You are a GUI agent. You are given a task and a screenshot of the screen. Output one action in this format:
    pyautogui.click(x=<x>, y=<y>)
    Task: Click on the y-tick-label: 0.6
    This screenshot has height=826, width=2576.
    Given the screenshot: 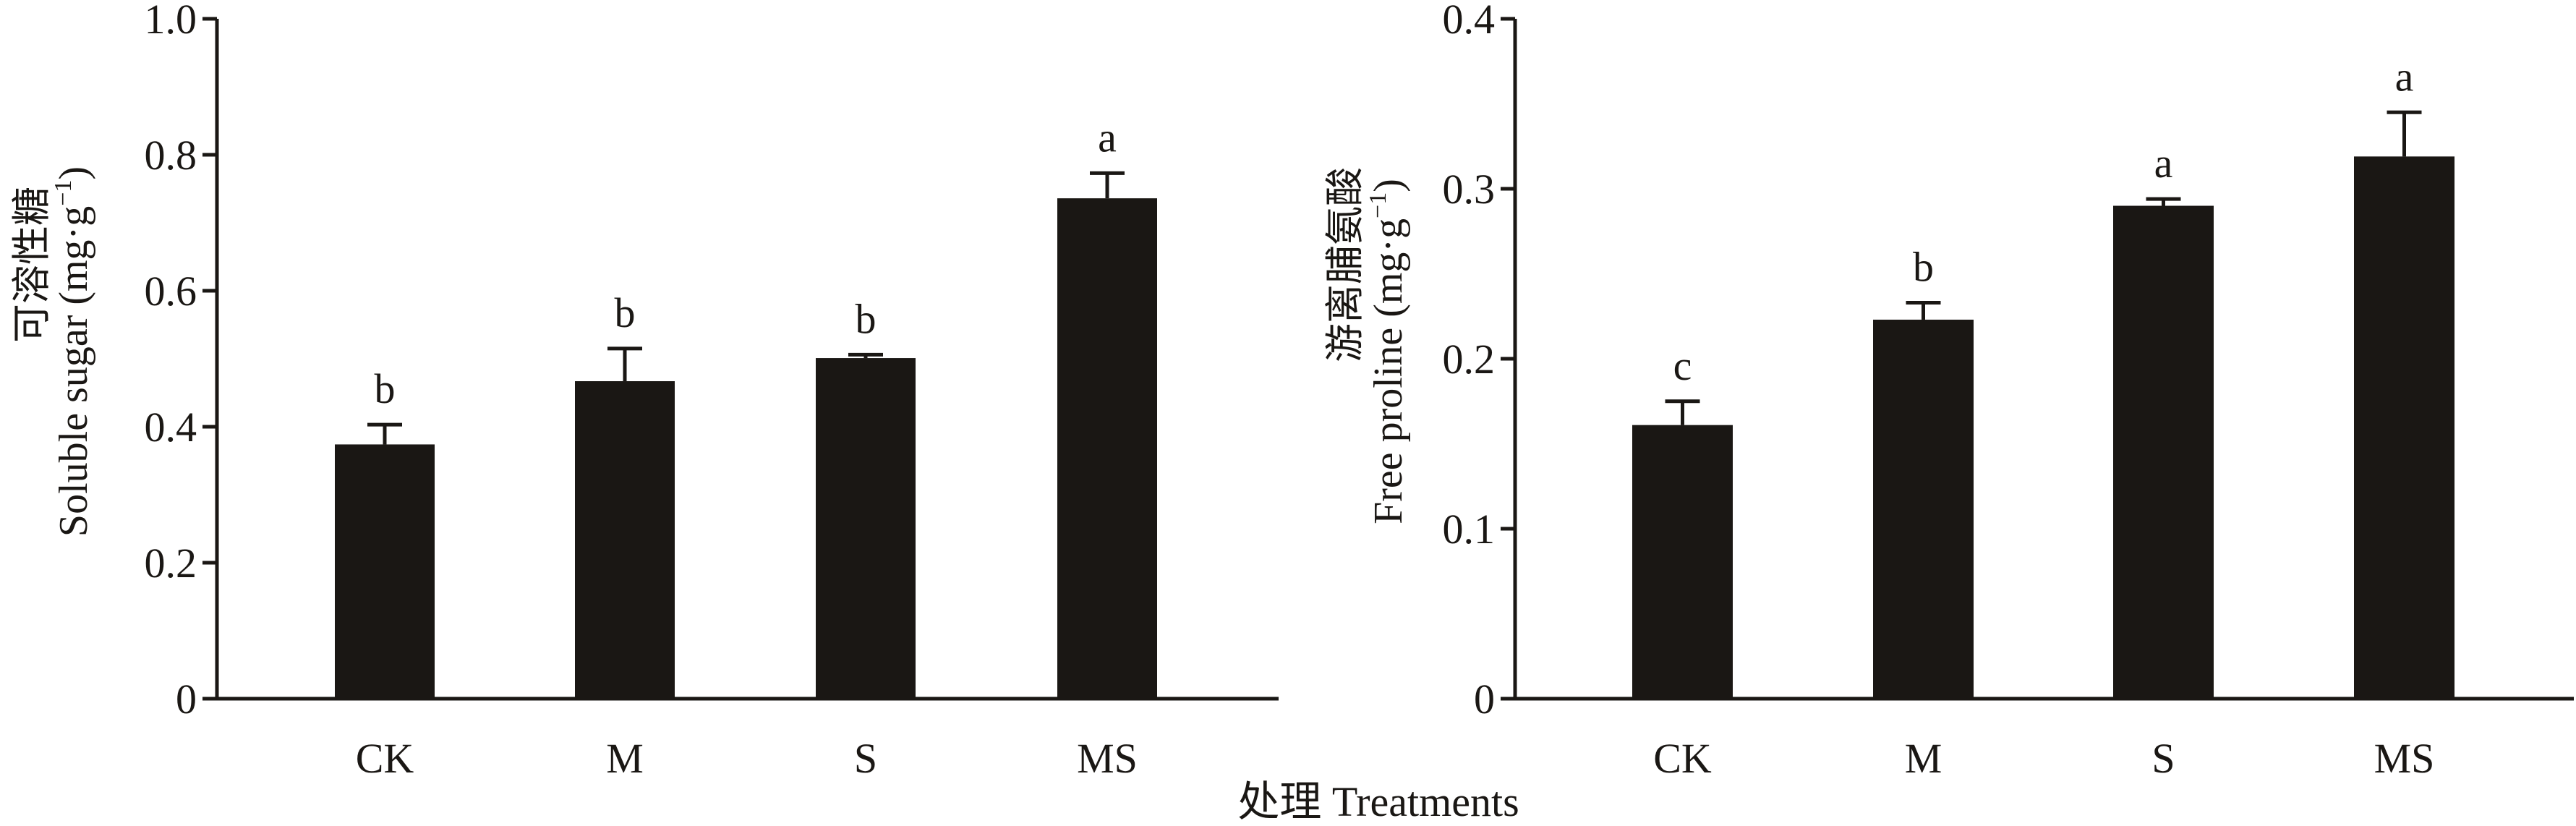 What is the action you would take?
    pyautogui.click(x=171, y=291)
    